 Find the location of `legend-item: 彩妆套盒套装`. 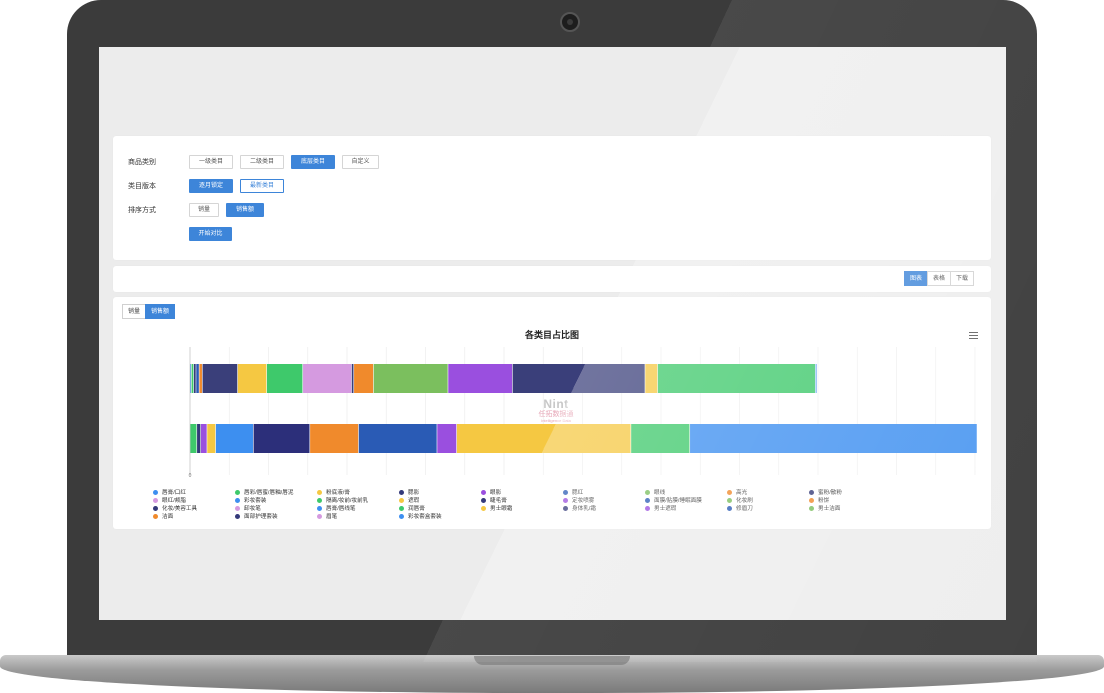

legend-item: 彩妆套盒套装 is located at coordinates (440, 516).